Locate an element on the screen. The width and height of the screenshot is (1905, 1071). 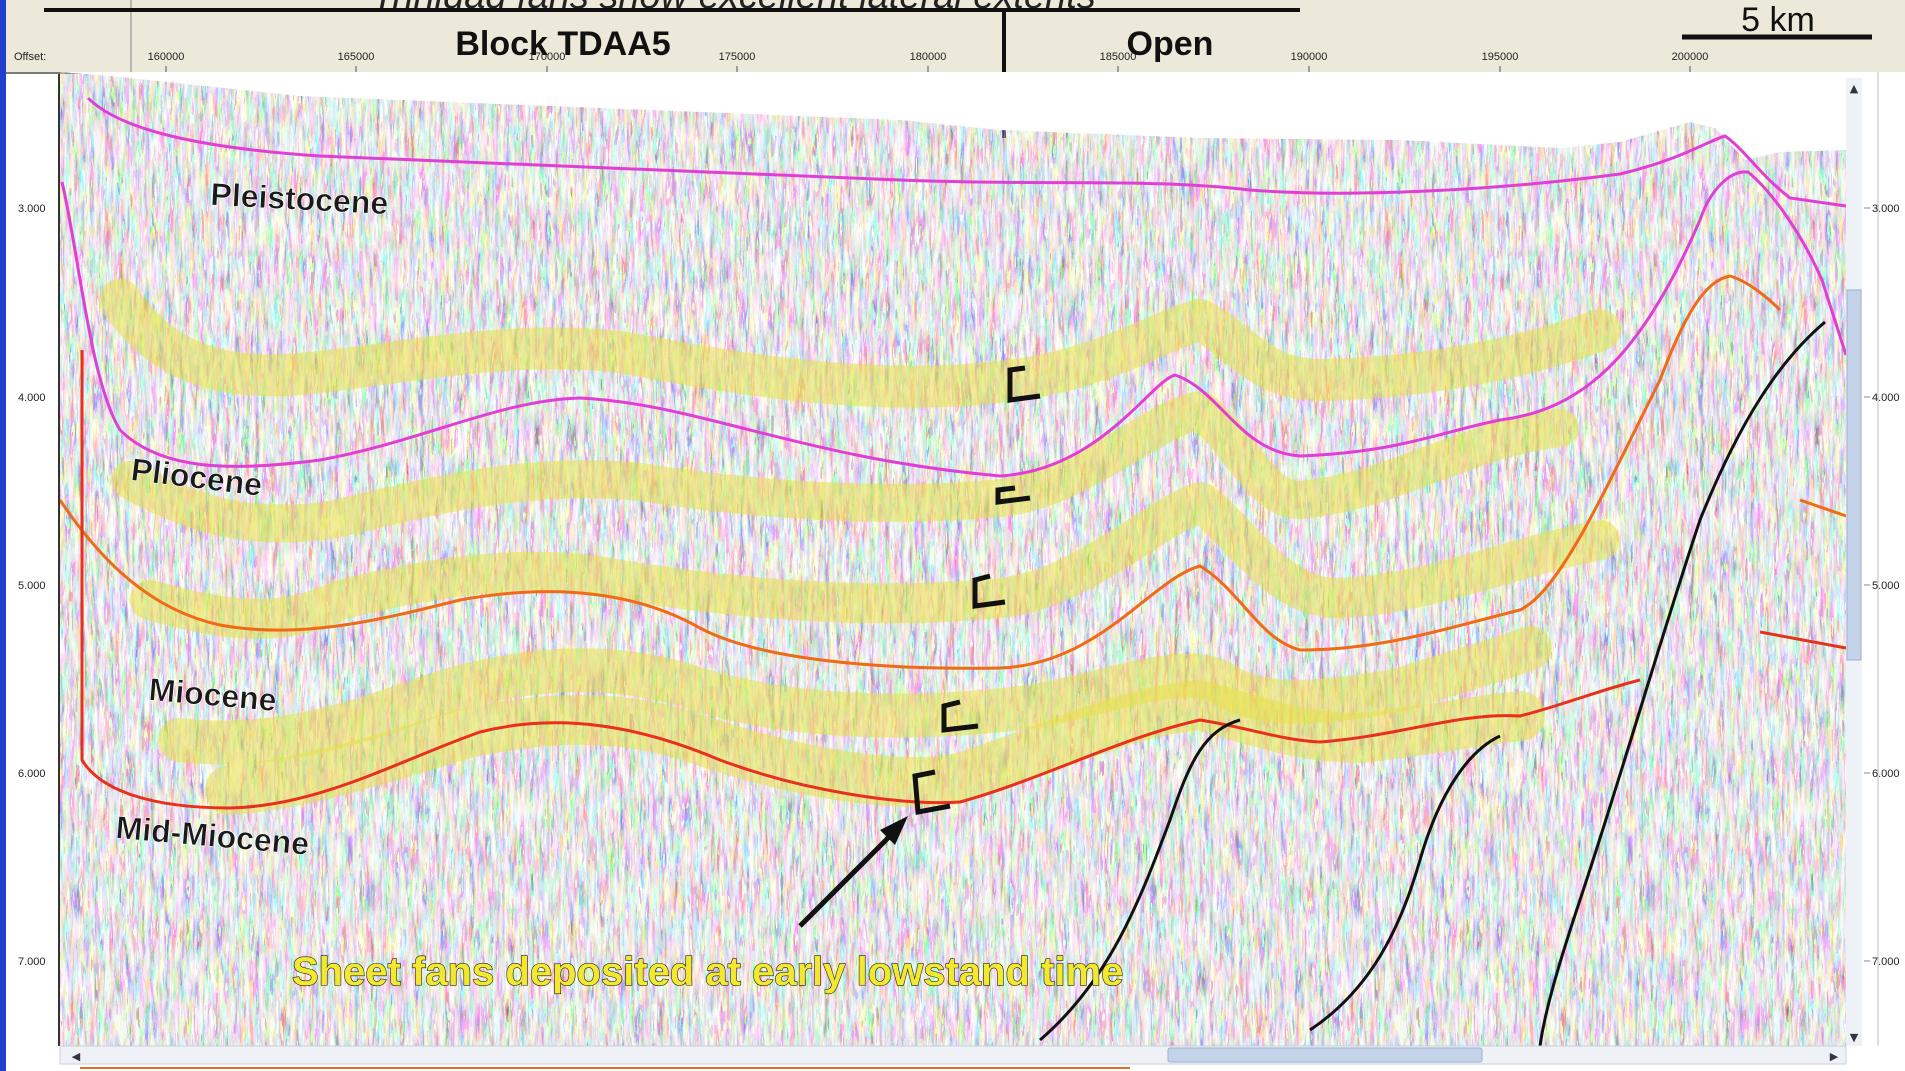
time-tick-label-left: 6.000 is located at coordinates (32, 774).